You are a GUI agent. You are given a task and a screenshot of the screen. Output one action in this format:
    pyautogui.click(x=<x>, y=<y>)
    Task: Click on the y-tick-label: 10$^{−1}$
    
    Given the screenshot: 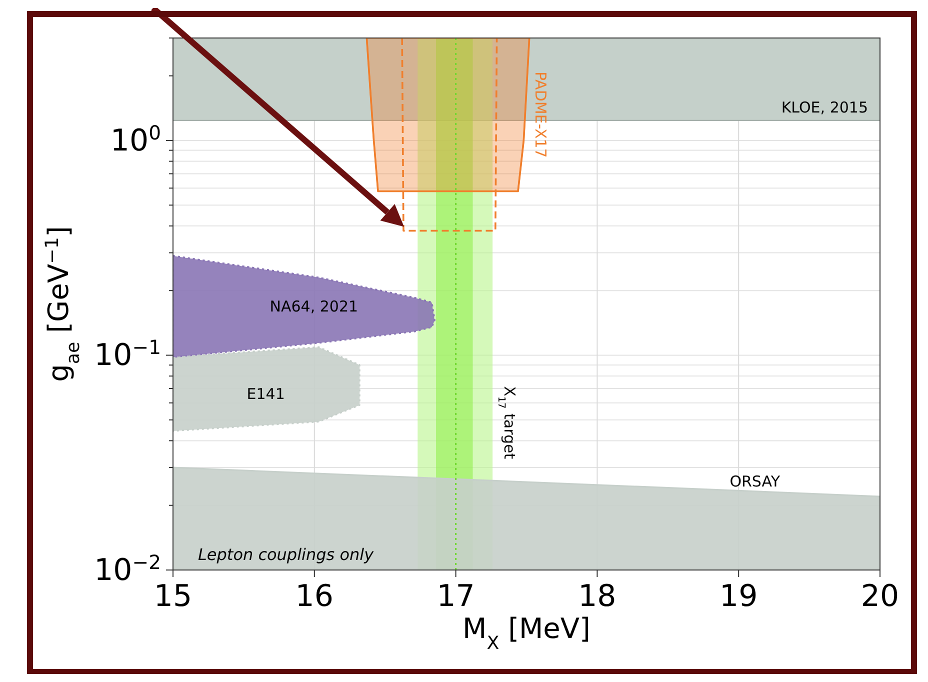 What is the action you would take?
    pyautogui.click(x=127, y=355)
    